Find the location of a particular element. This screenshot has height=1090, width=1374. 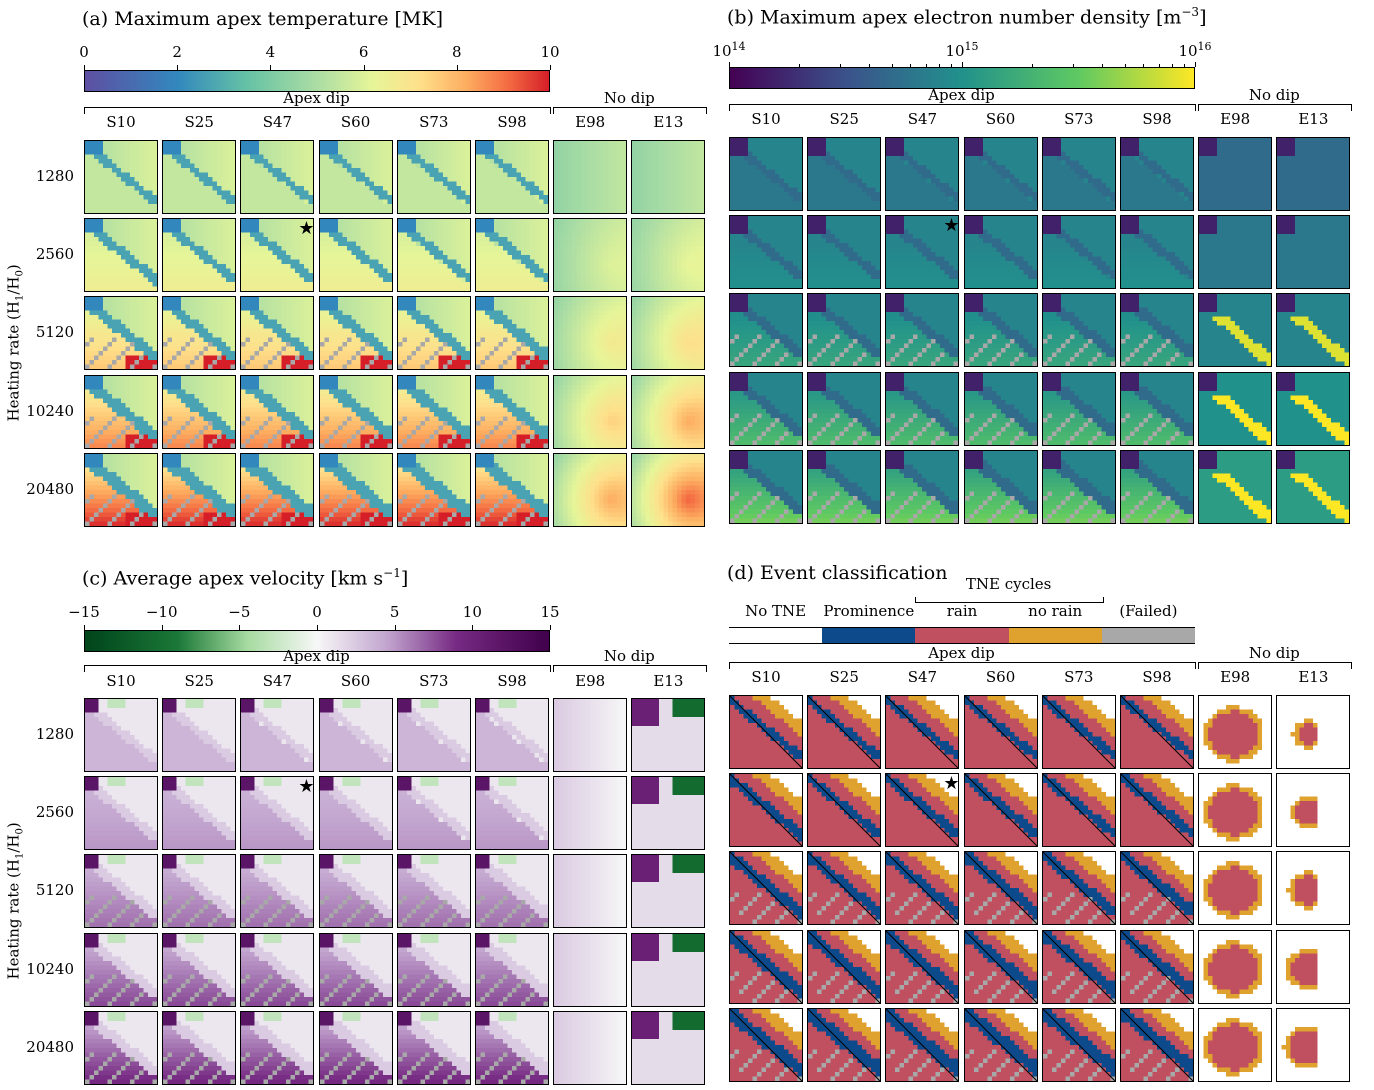

row-label: 10240 is located at coordinates (39, 411).